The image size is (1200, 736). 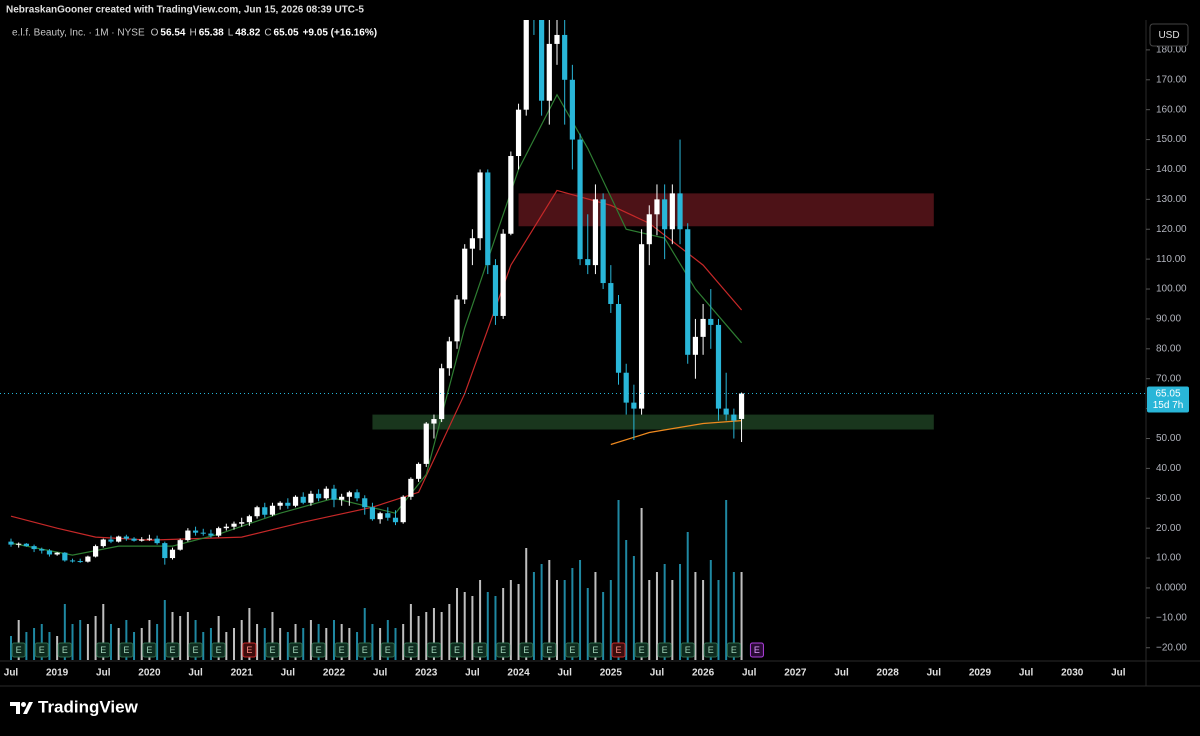 I want to click on y-tick-label: 120.00, so click(x=1171, y=229).